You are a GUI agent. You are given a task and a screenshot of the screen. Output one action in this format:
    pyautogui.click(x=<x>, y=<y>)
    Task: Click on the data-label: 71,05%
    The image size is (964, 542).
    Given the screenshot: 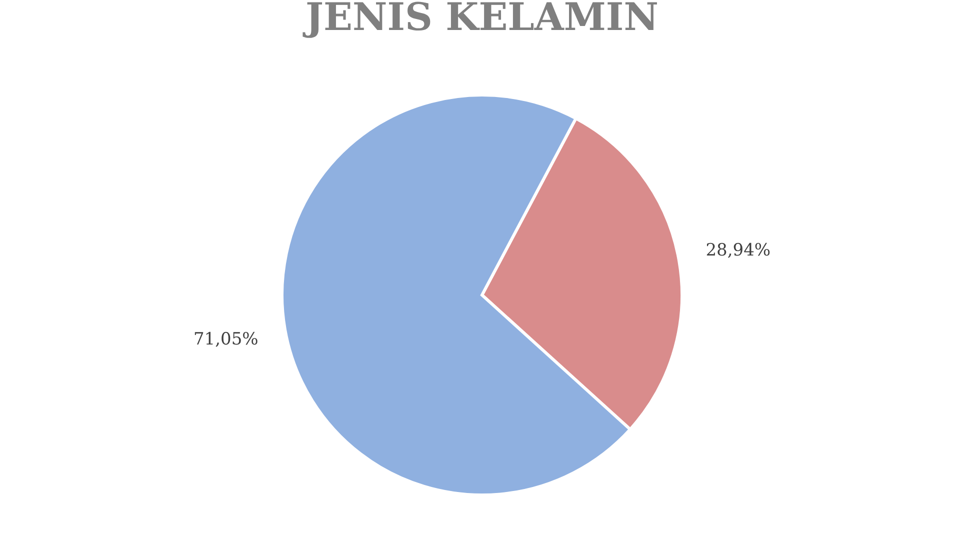 What is the action you would take?
    pyautogui.click(x=225, y=340)
    